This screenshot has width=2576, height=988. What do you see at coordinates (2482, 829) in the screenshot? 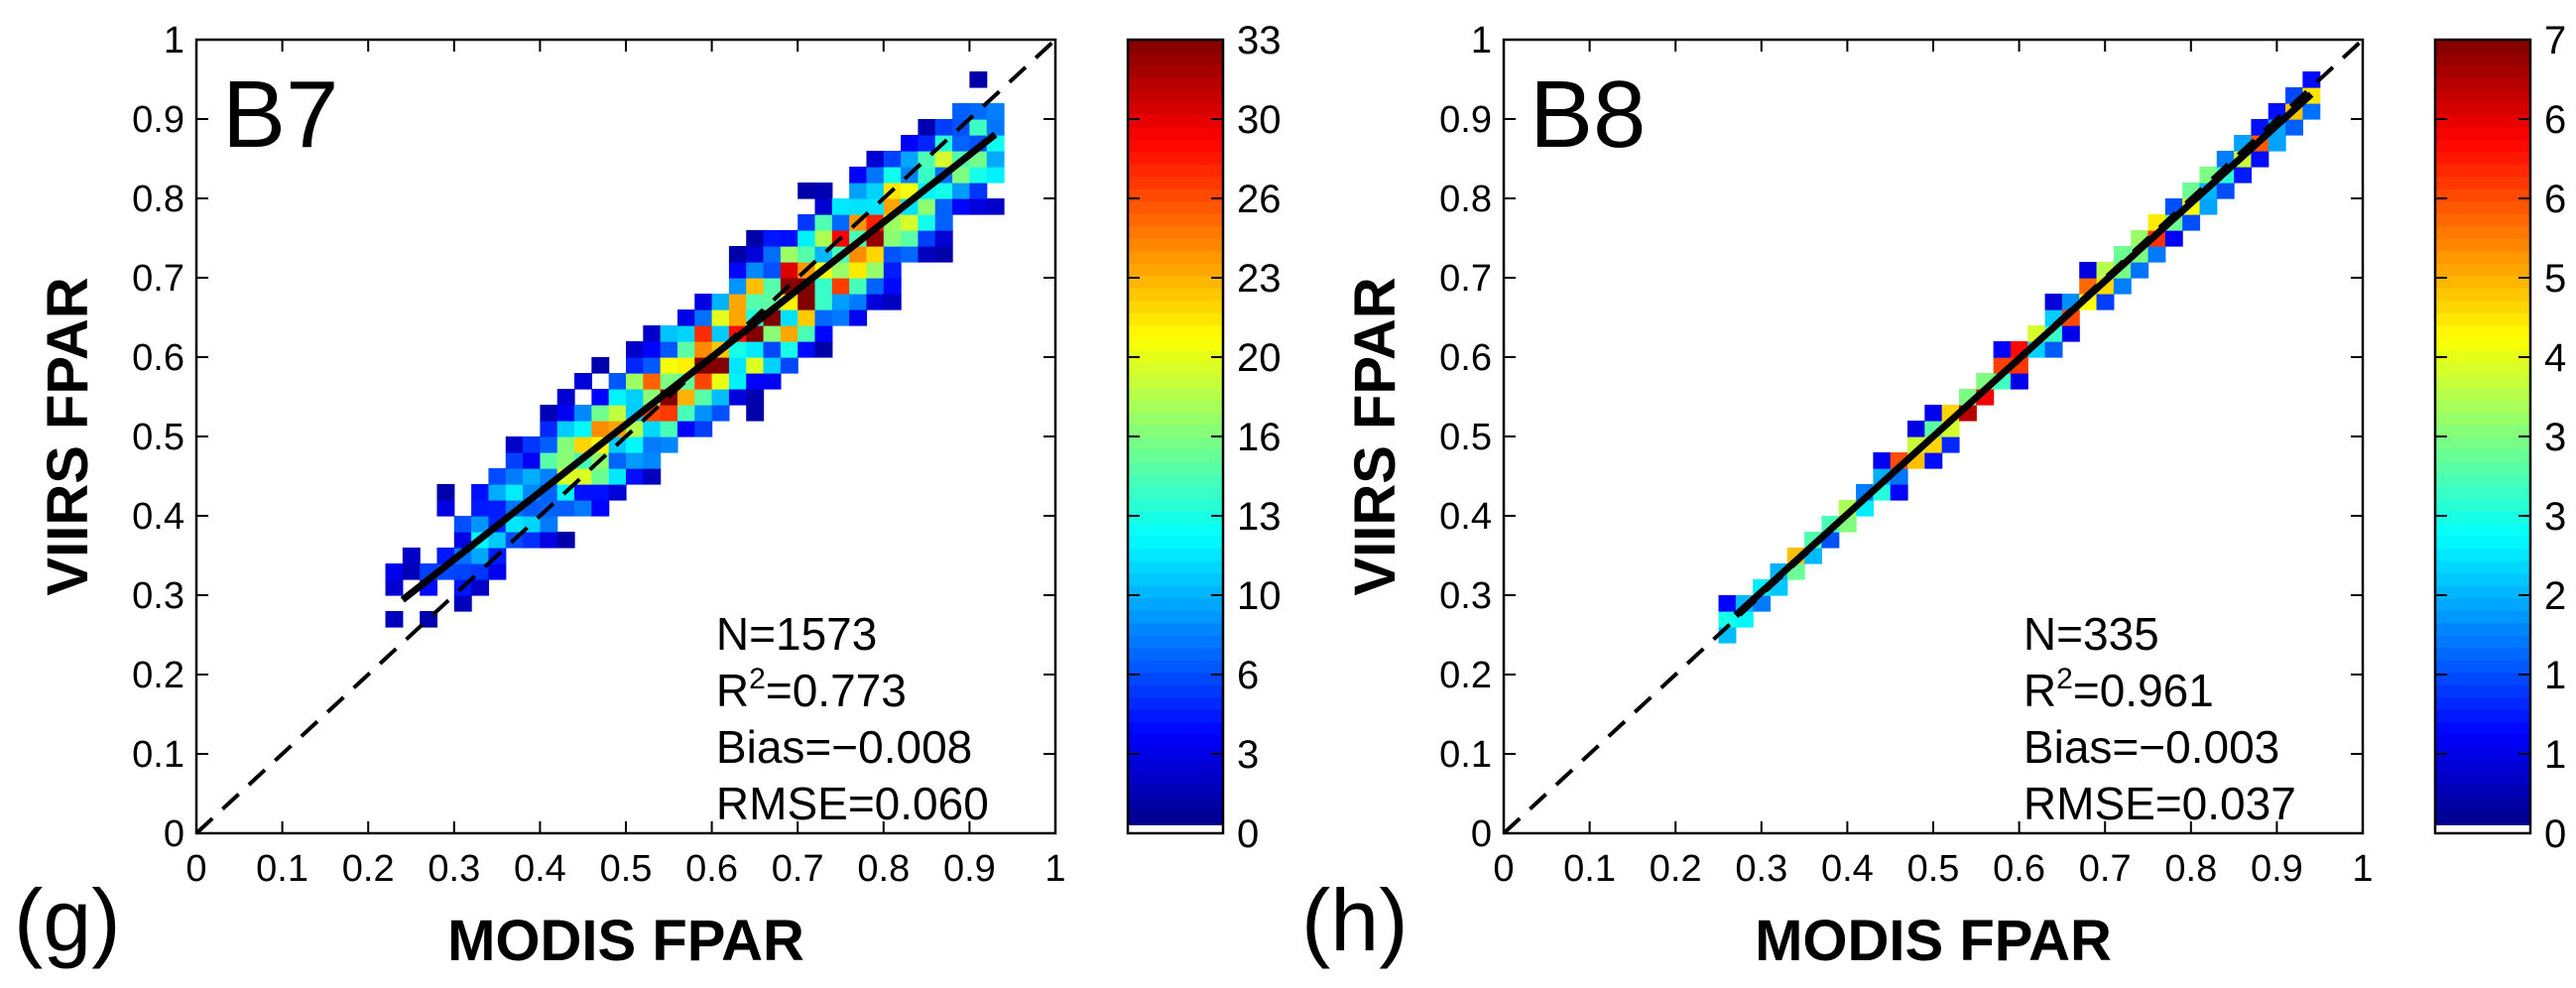
I see `colorbar-zero-band` at bounding box center [2482, 829].